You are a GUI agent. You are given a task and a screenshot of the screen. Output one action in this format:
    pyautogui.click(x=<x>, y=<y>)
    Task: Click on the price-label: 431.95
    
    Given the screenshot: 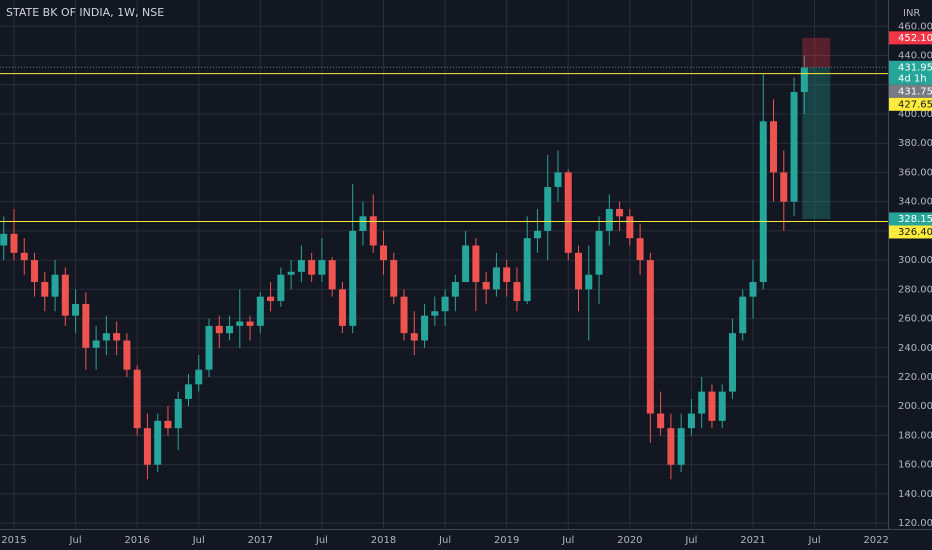 What is the action you would take?
    pyautogui.click(x=915, y=67)
    